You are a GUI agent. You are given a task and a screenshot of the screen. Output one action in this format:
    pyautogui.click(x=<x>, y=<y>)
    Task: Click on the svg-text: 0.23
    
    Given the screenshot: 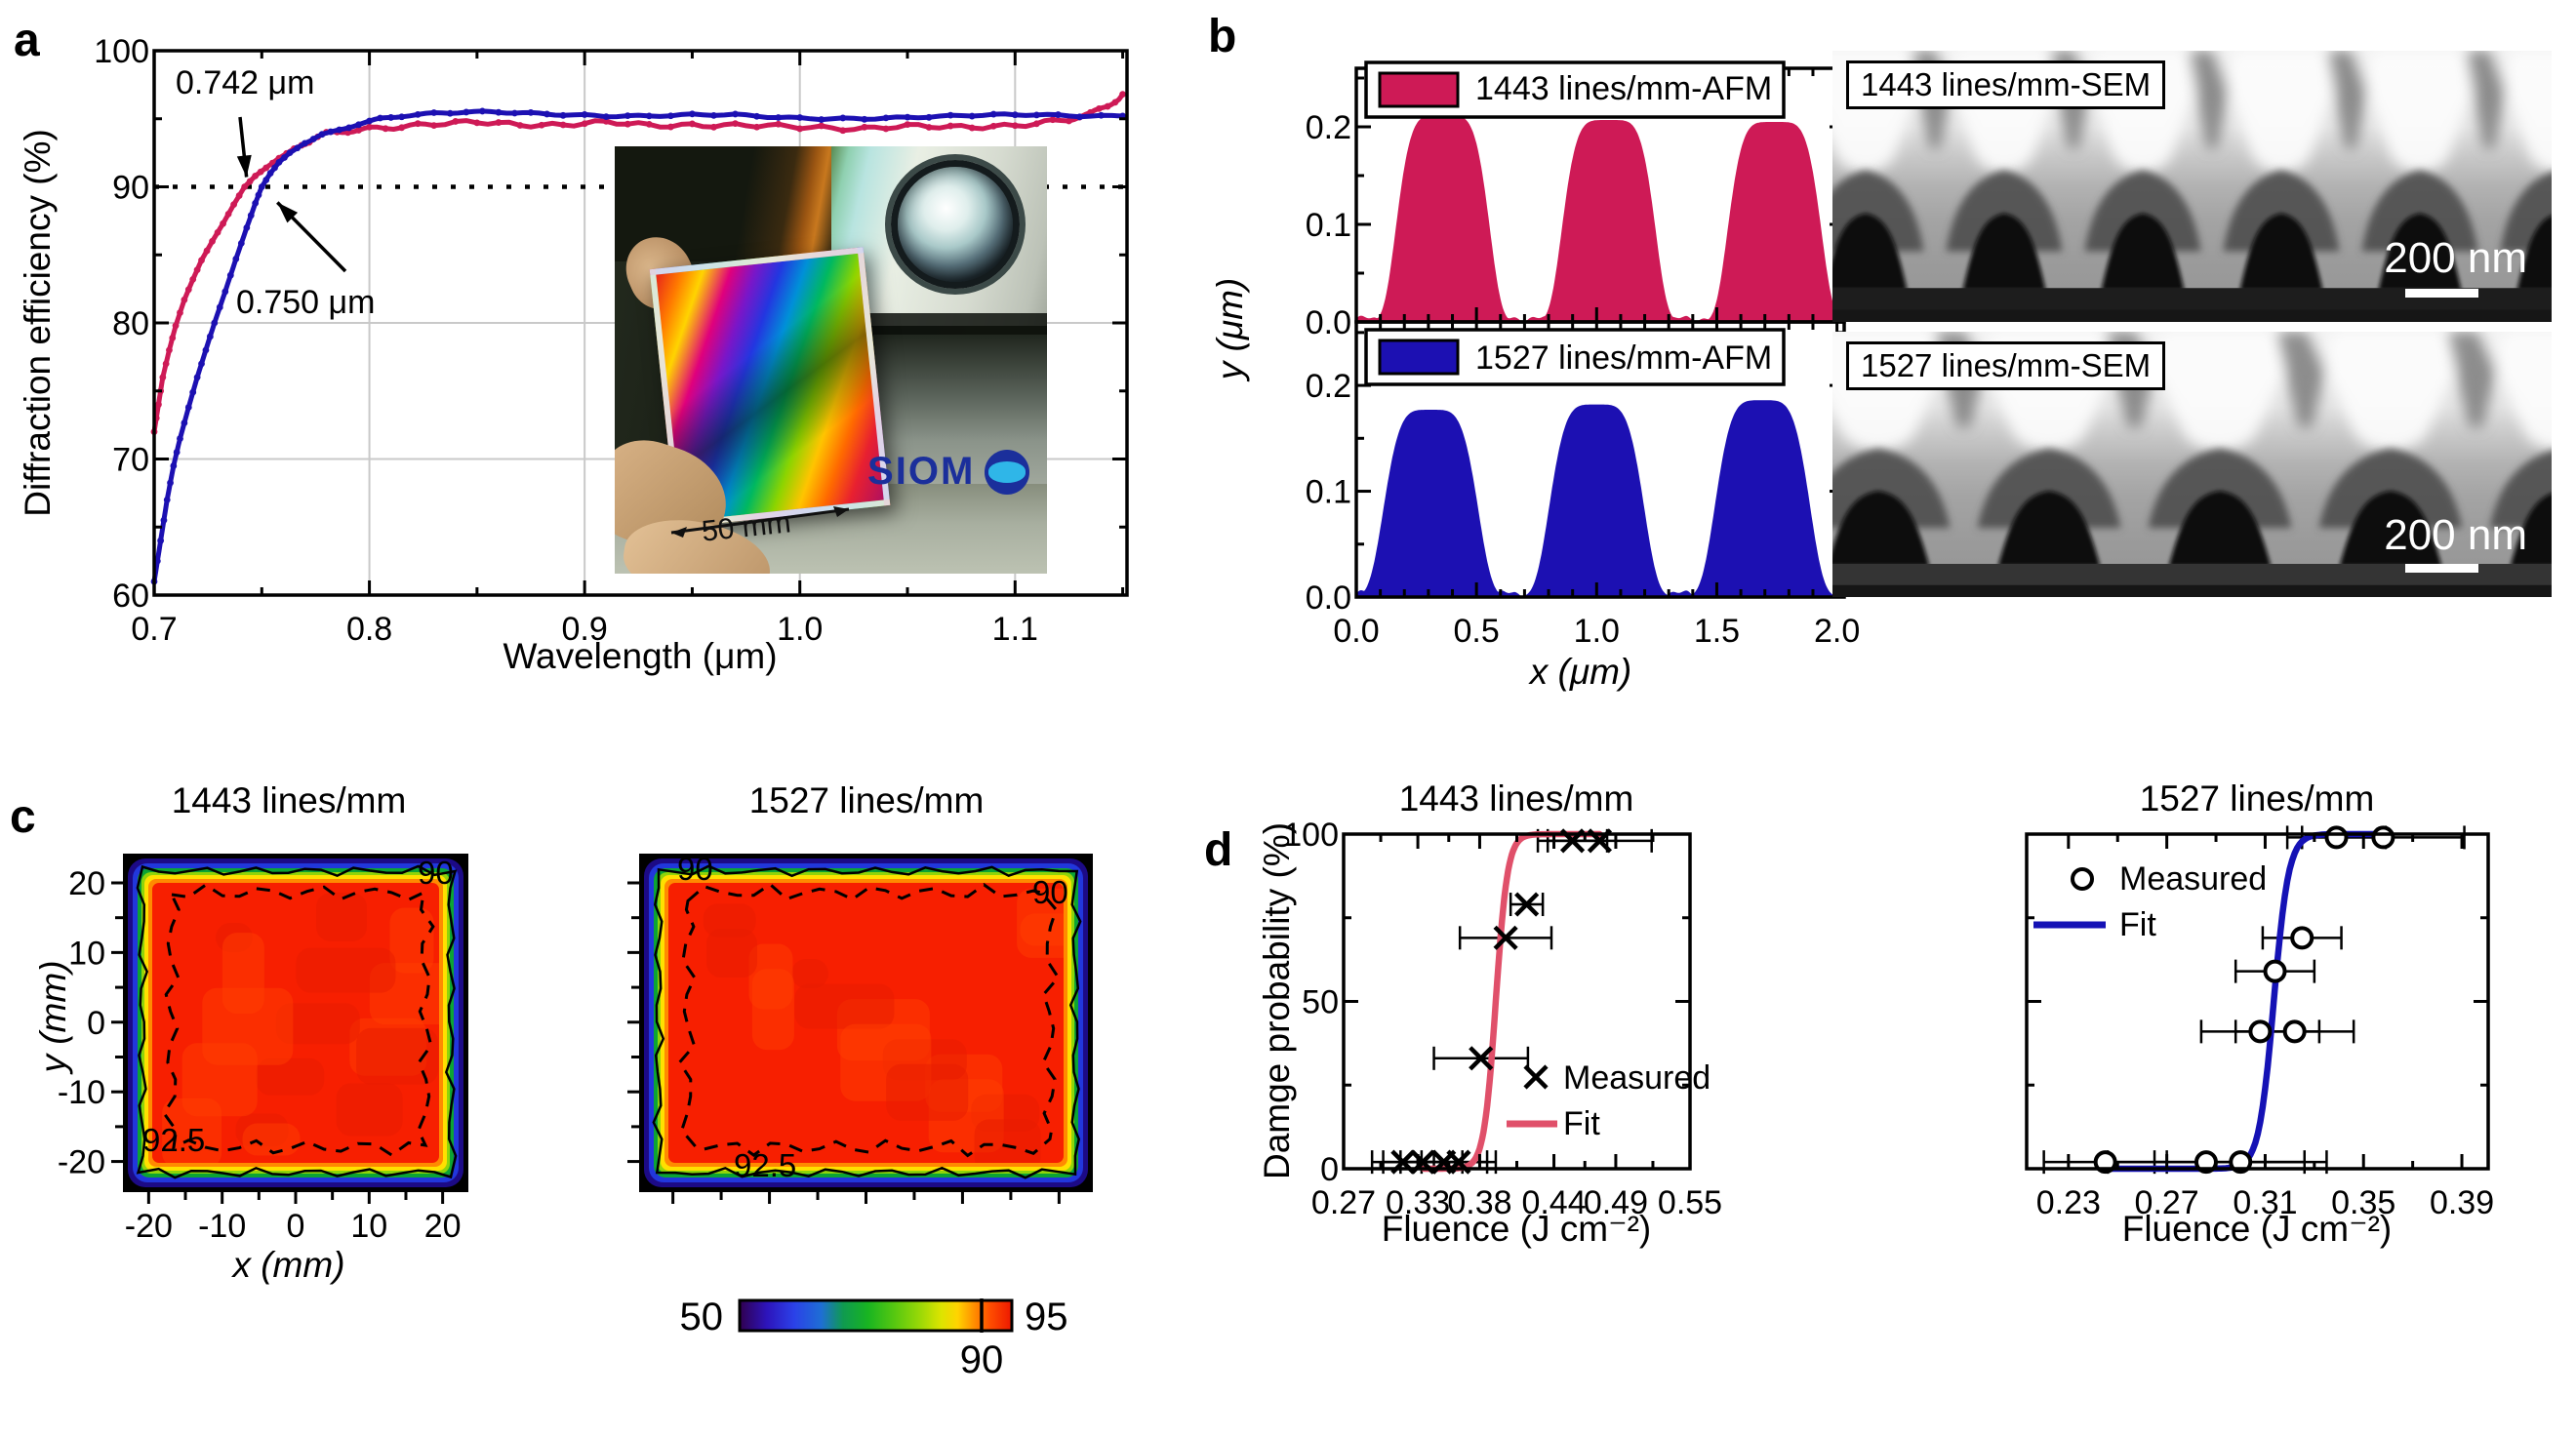 What is the action you would take?
    pyautogui.click(x=2068, y=1202)
    